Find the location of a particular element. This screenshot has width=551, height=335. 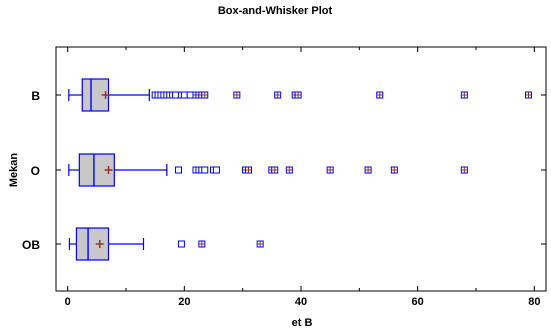

x-tick-label: 20 is located at coordinates (184, 302).